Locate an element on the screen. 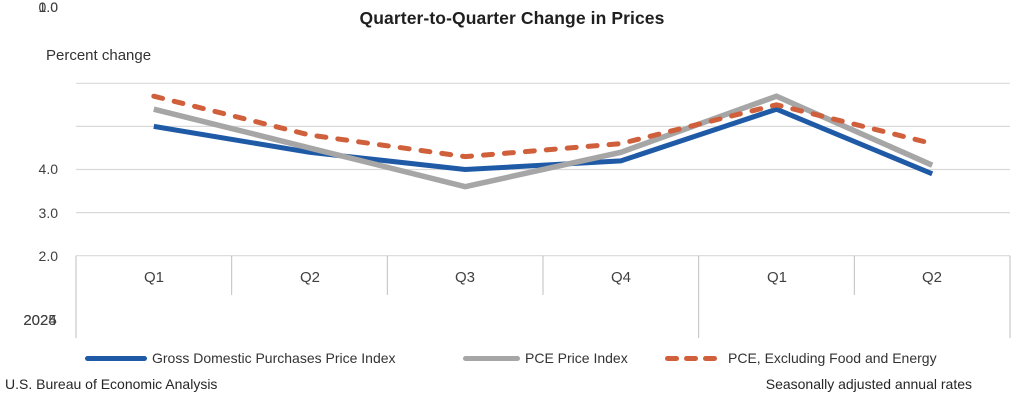  legend-item-core-pce: PCE, Excluding Food and Energy is located at coordinates (801, 358).